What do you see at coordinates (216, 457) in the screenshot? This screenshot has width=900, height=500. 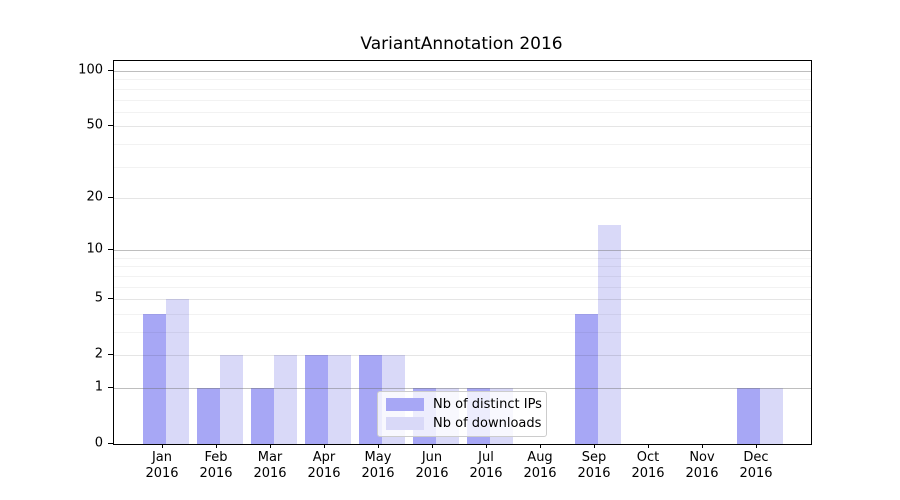 I see `x-tick-label-month: Feb` at bounding box center [216, 457].